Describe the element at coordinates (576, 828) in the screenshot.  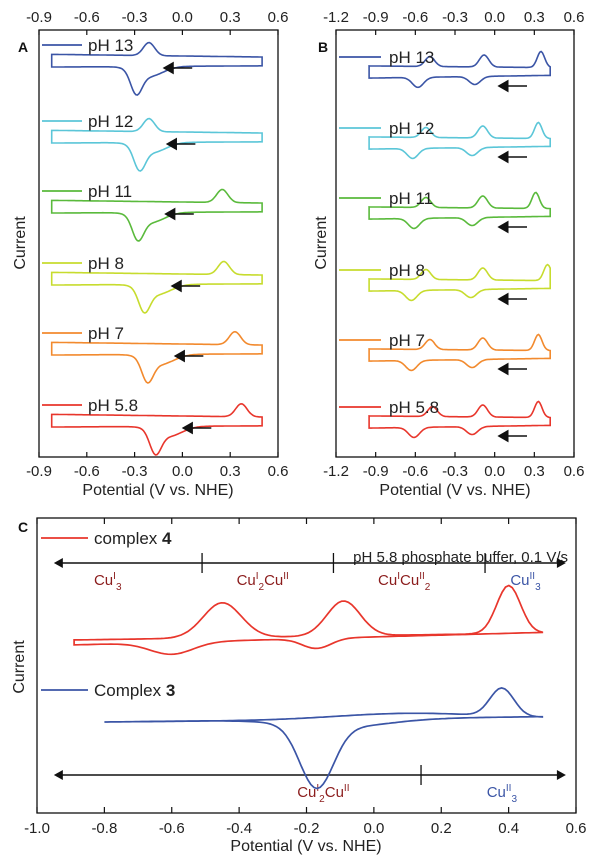
I see `panel-c-tick-label: 0.6` at that location.